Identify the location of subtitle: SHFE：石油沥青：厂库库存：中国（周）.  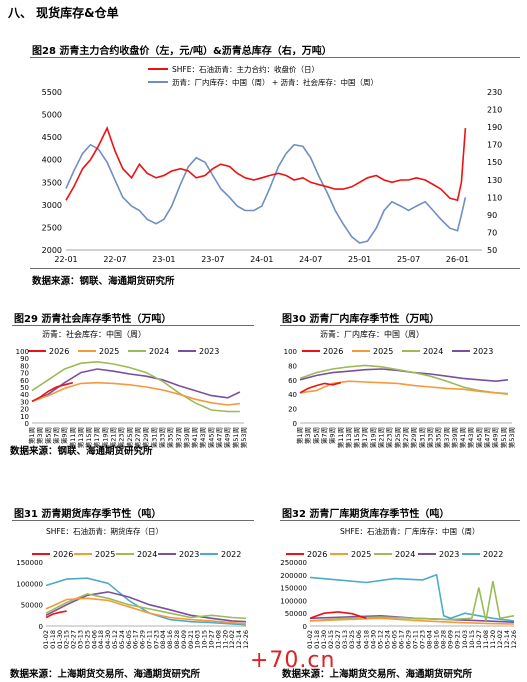
(409, 531).